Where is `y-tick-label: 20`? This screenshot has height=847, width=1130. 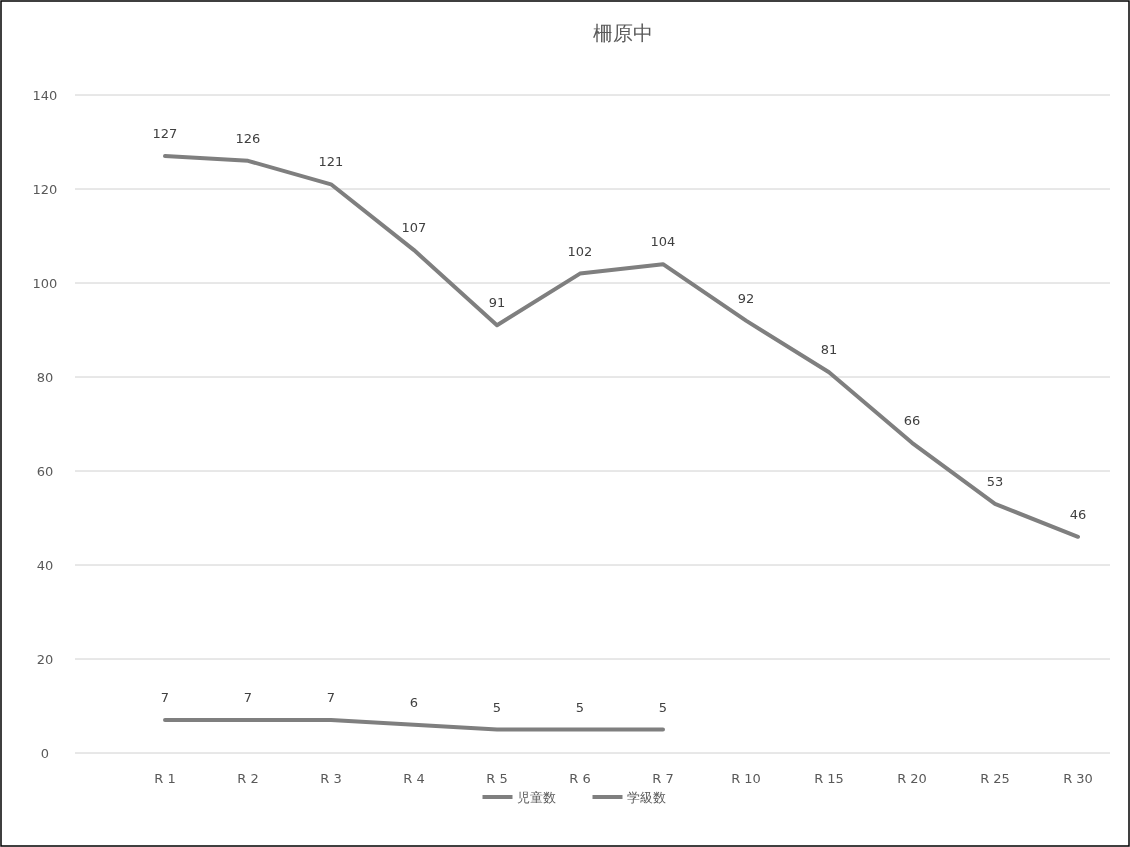
y-tick-label: 20 is located at coordinates (45, 659).